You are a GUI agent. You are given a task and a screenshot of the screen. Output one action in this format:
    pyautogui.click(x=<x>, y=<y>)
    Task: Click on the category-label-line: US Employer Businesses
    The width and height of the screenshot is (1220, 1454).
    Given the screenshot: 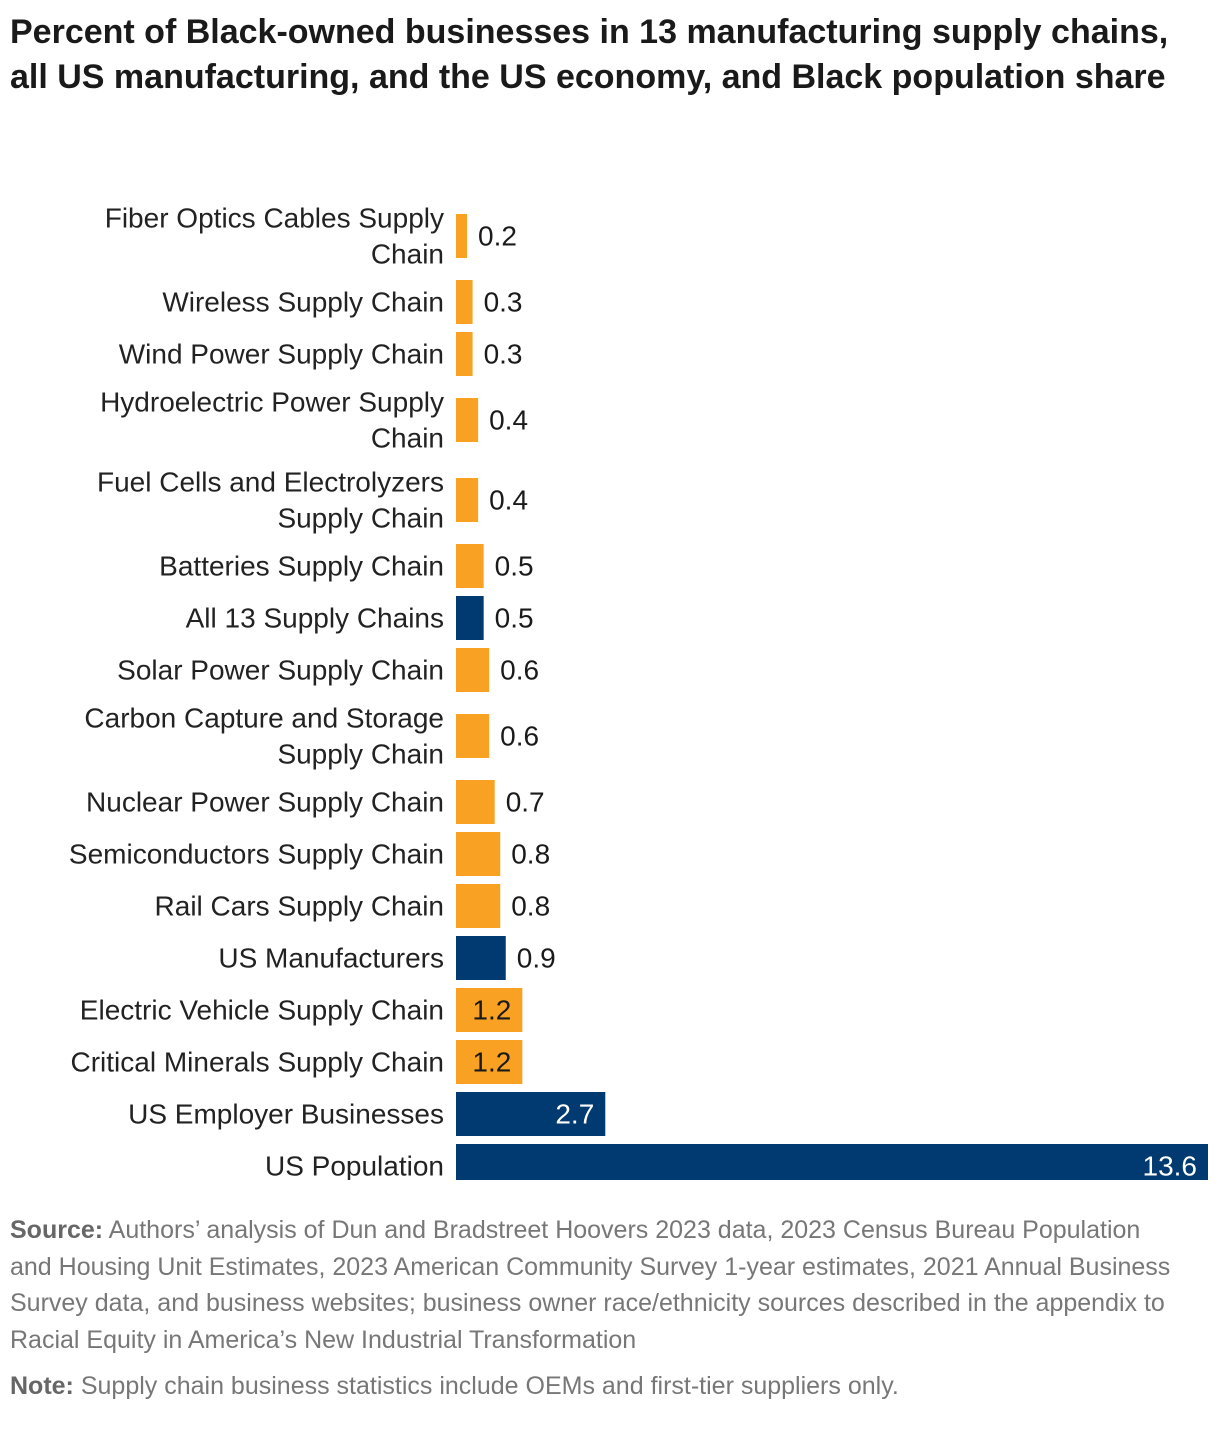 What is the action you would take?
    pyautogui.click(x=286, y=1114)
    